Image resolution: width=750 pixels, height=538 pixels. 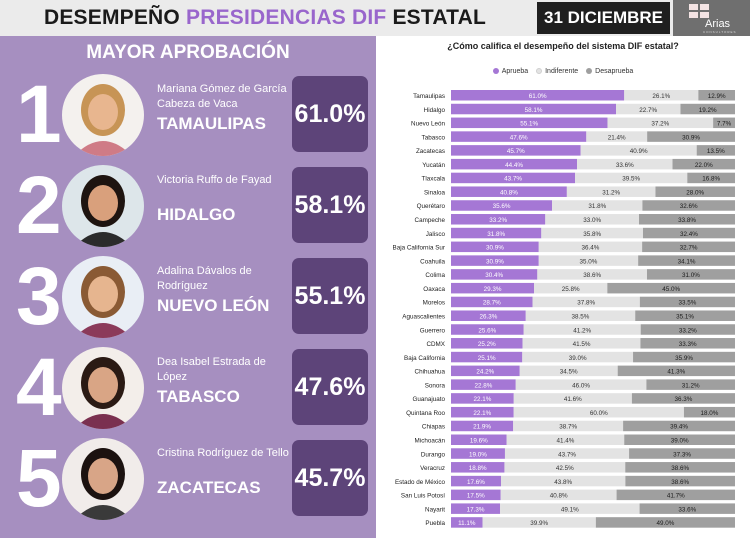 I want to click on value-label-desaprueba: 45.0%, so click(x=671, y=289).